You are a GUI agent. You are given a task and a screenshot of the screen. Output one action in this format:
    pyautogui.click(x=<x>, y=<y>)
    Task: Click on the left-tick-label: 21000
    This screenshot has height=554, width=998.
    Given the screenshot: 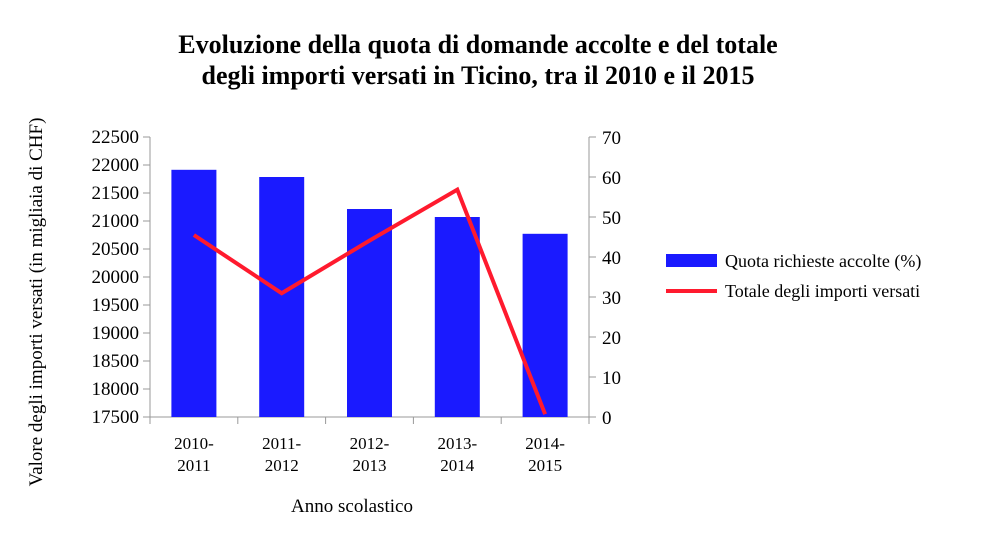 What is the action you would take?
    pyautogui.click(x=116, y=221)
    